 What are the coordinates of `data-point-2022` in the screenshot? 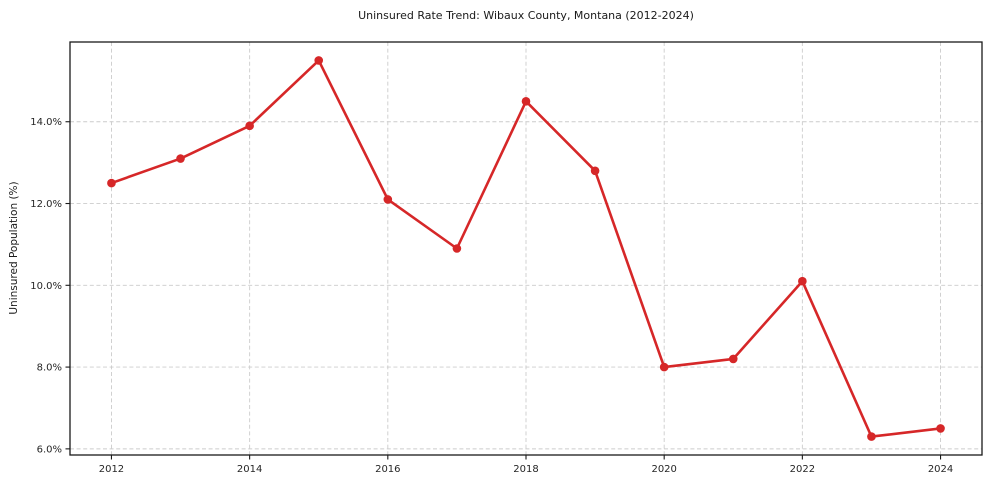 It's located at (802, 281).